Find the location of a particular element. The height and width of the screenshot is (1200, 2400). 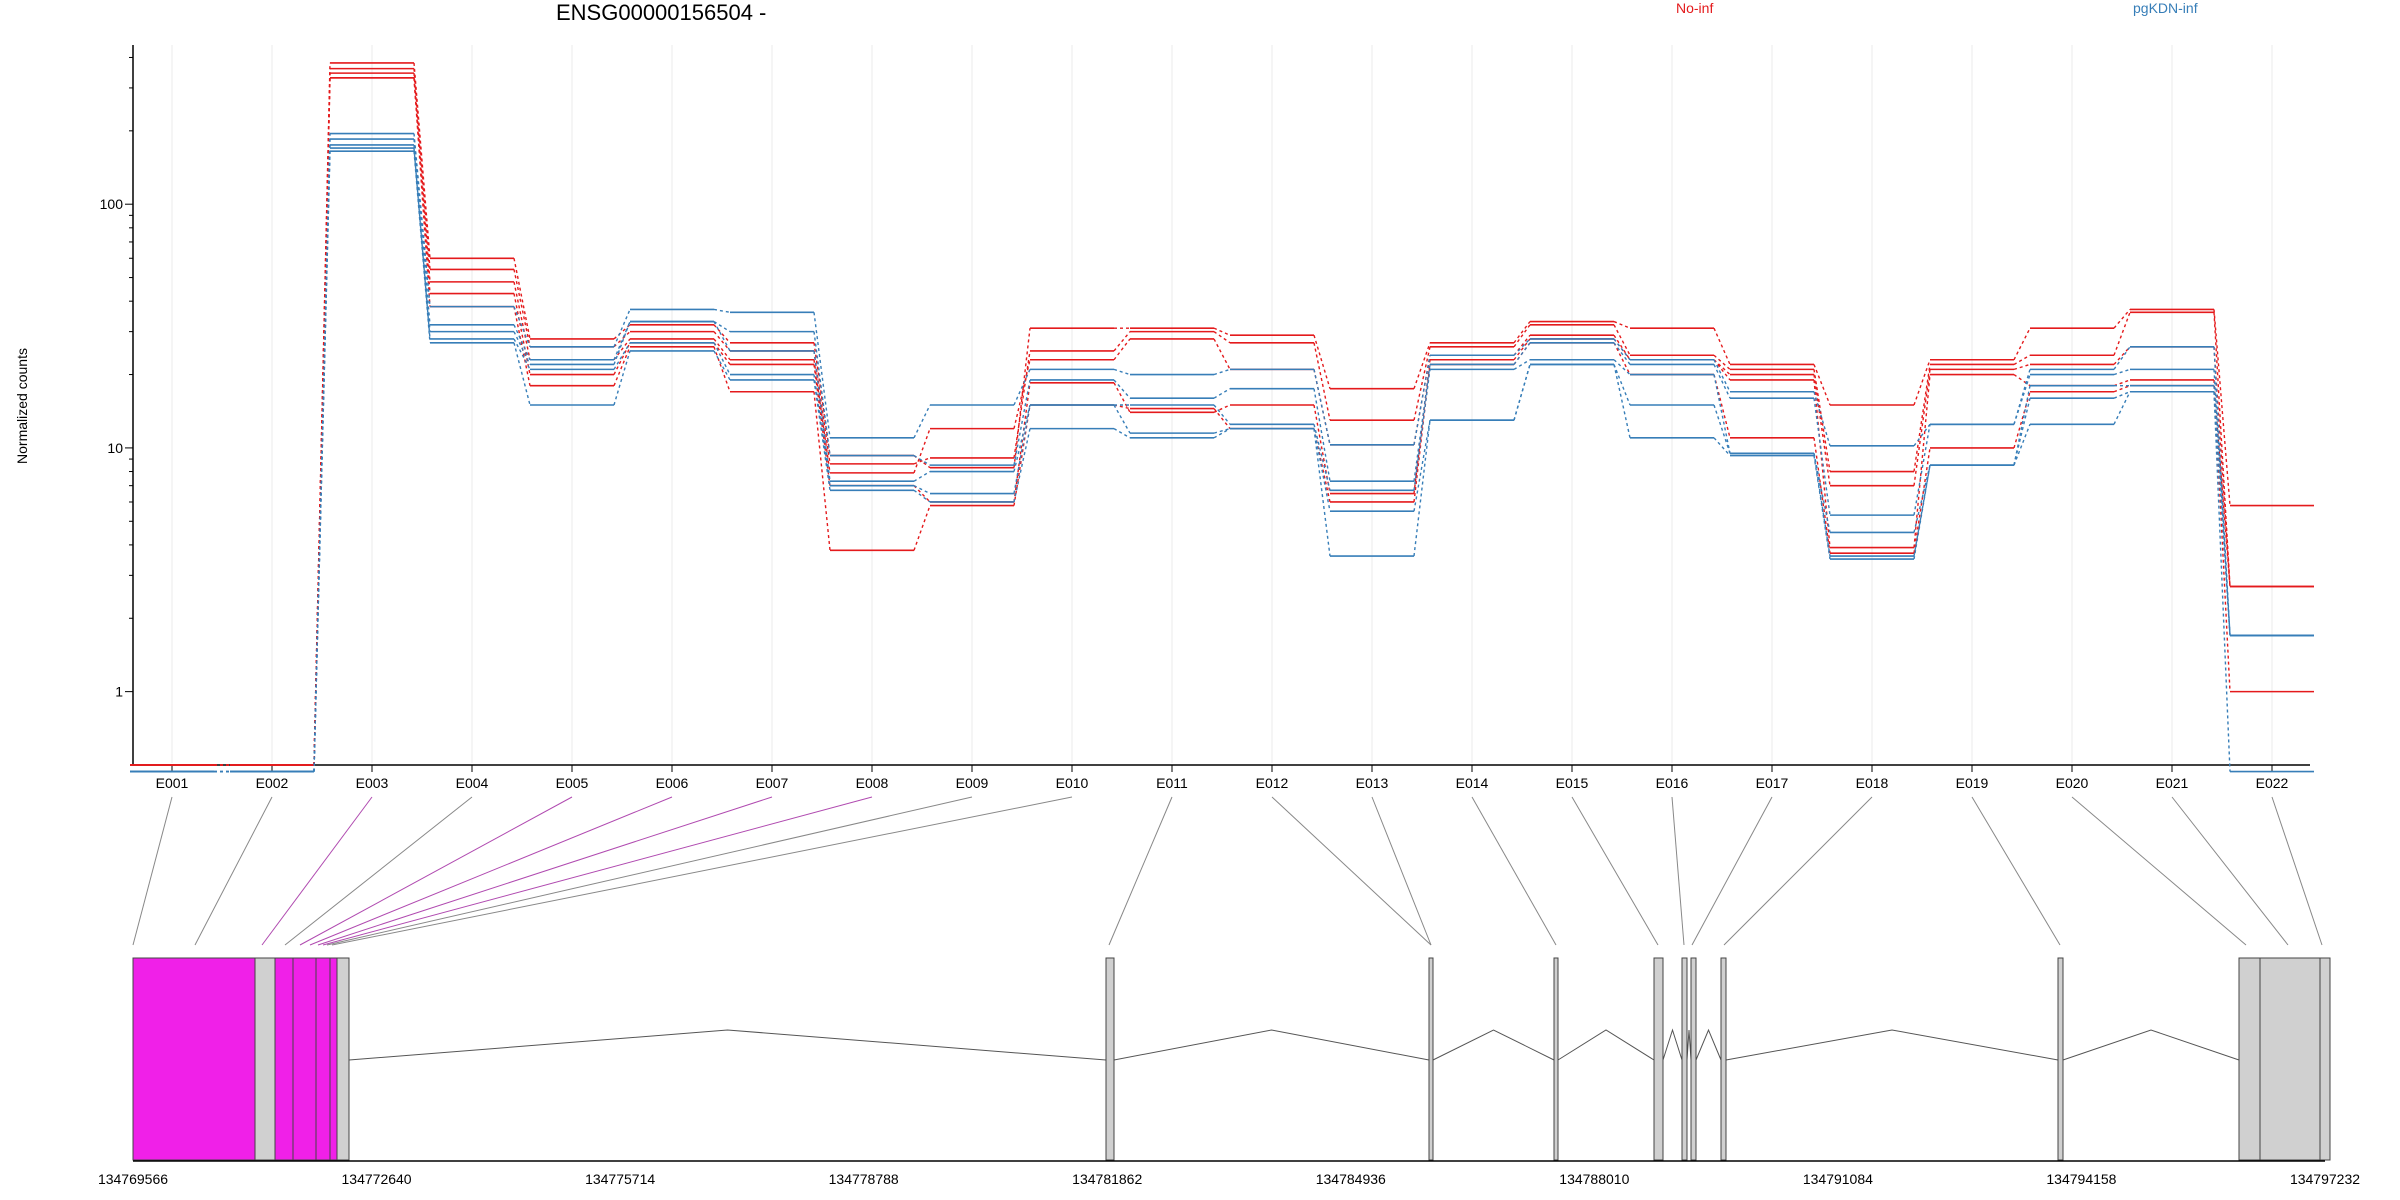

y-tick-label: 1 is located at coordinates (119, 692).